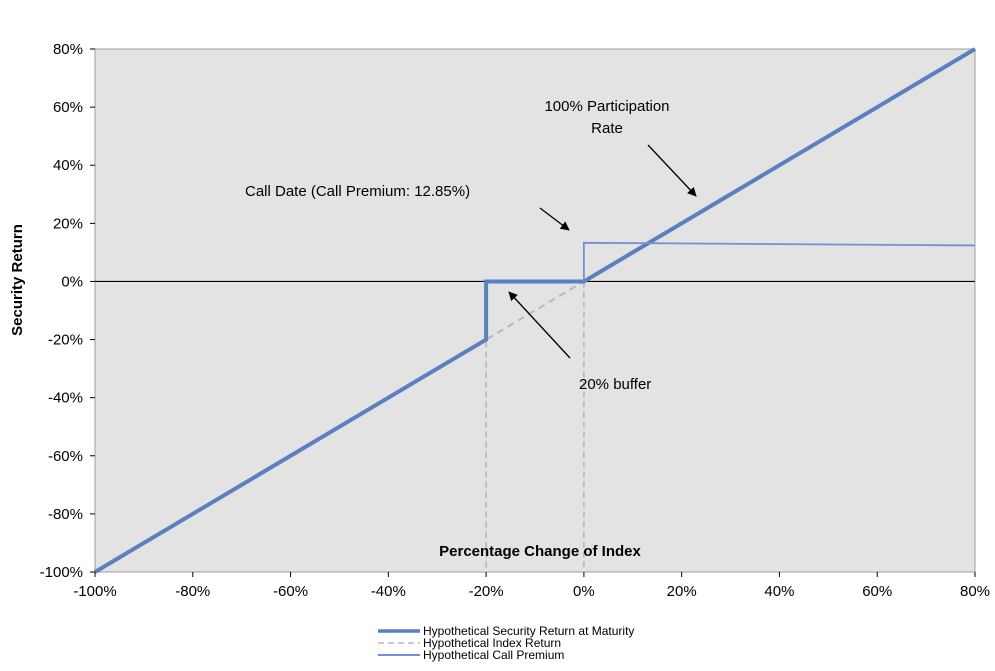  What do you see at coordinates (72, 281) in the screenshot?
I see `y-tick-label: 0%` at bounding box center [72, 281].